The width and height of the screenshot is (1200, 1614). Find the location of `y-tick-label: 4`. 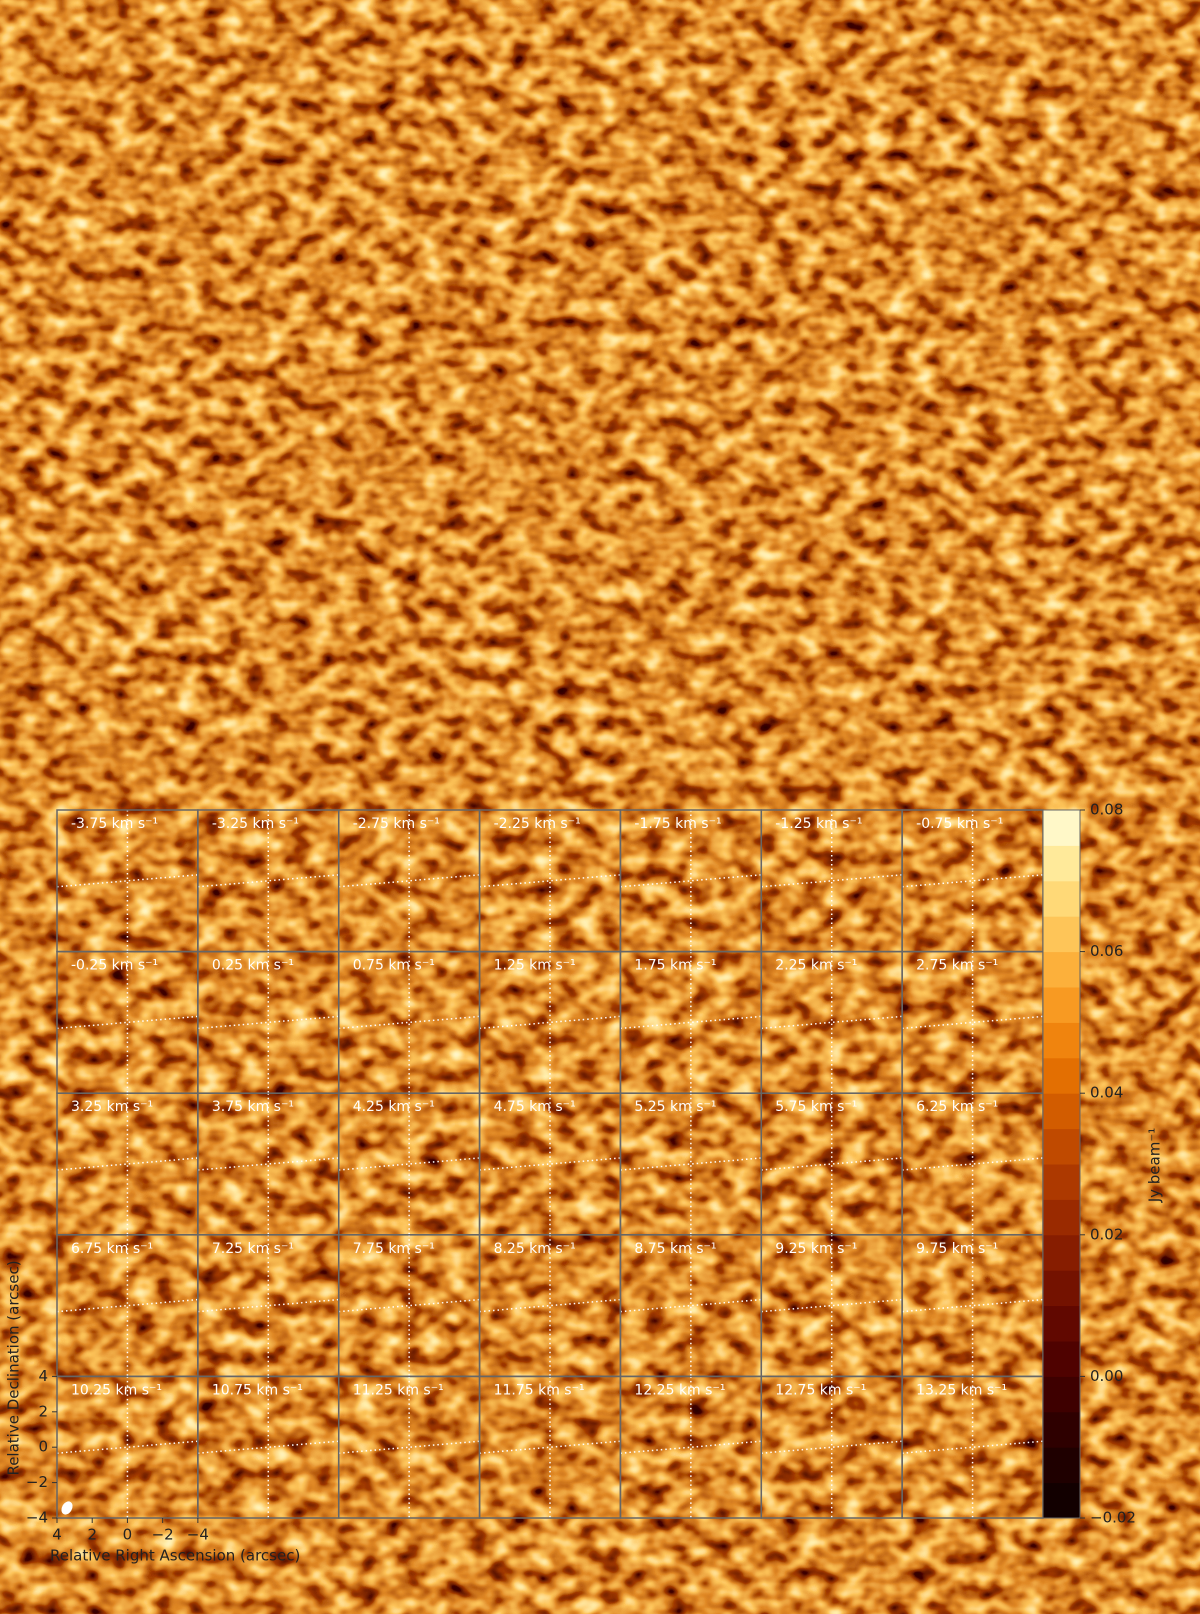

y-tick-label: 4 is located at coordinates (43, 576).